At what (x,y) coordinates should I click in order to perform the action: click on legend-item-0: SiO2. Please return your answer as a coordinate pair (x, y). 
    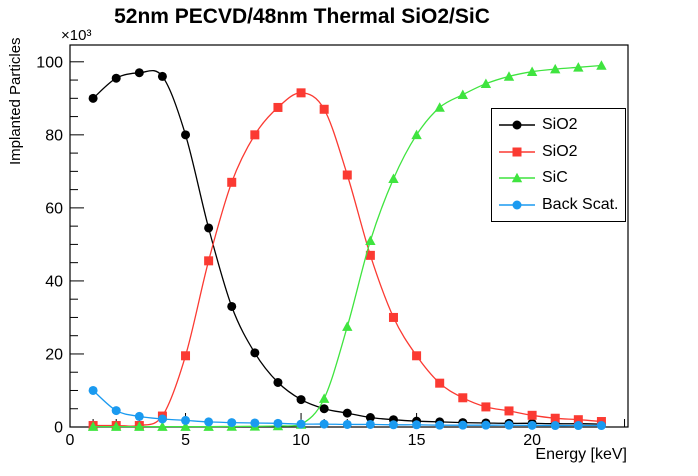
    Looking at the image, I should click on (561, 125).